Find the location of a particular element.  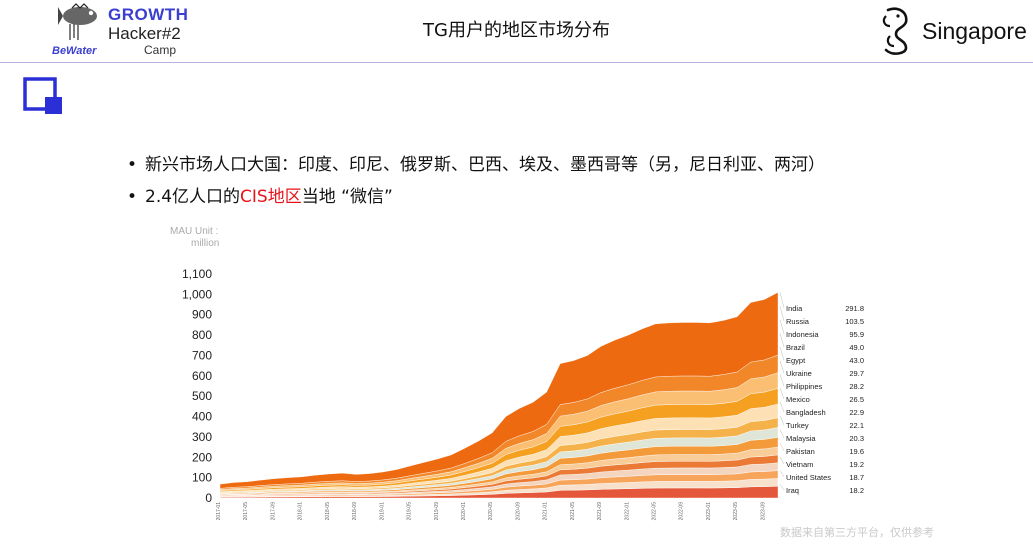

legend-value: 20.3 is located at coordinates (856, 438).